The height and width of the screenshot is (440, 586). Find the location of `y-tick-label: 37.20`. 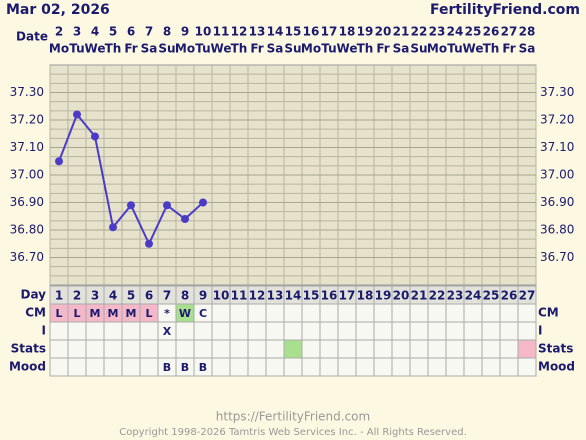

y-tick-label: 37.20 is located at coordinates (27, 120).